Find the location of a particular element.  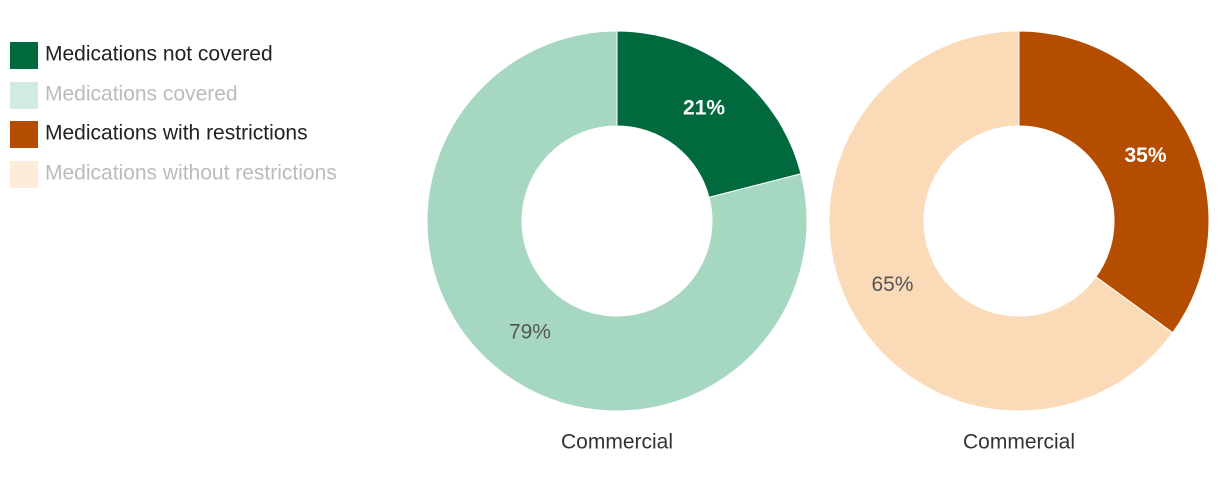

legend-label: Medications without restrictions is located at coordinates (191, 173).